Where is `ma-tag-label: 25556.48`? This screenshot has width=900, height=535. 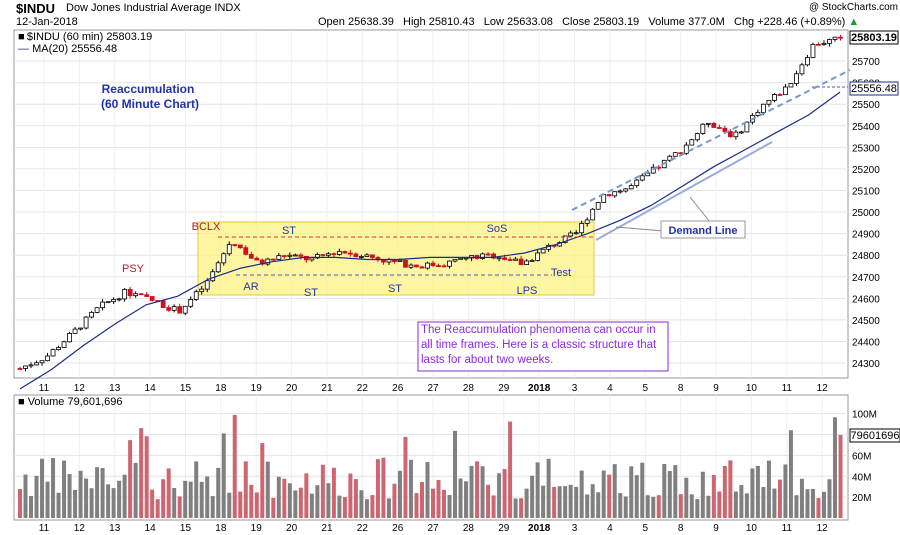
ma-tag-label: 25556.48 is located at coordinates (874, 89).